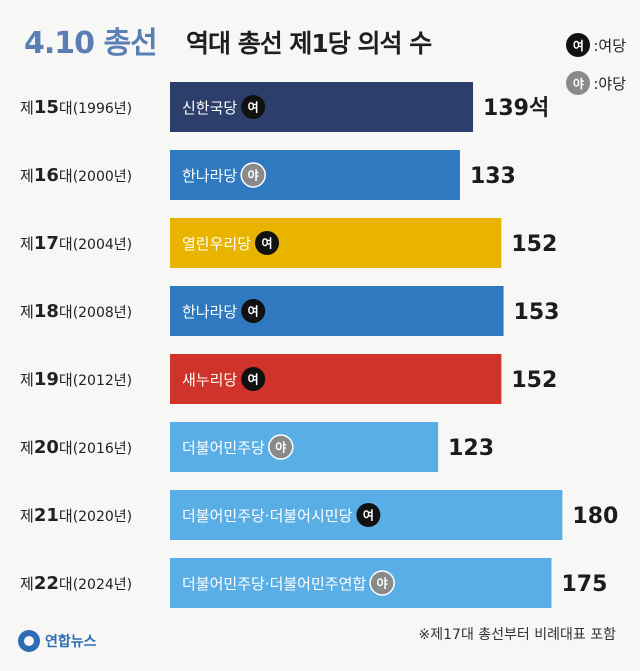 This screenshot has height=671, width=640. What do you see at coordinates (585, 584) in the screenshot?
I see `value-label: 175` at bounding box center [585, 584].